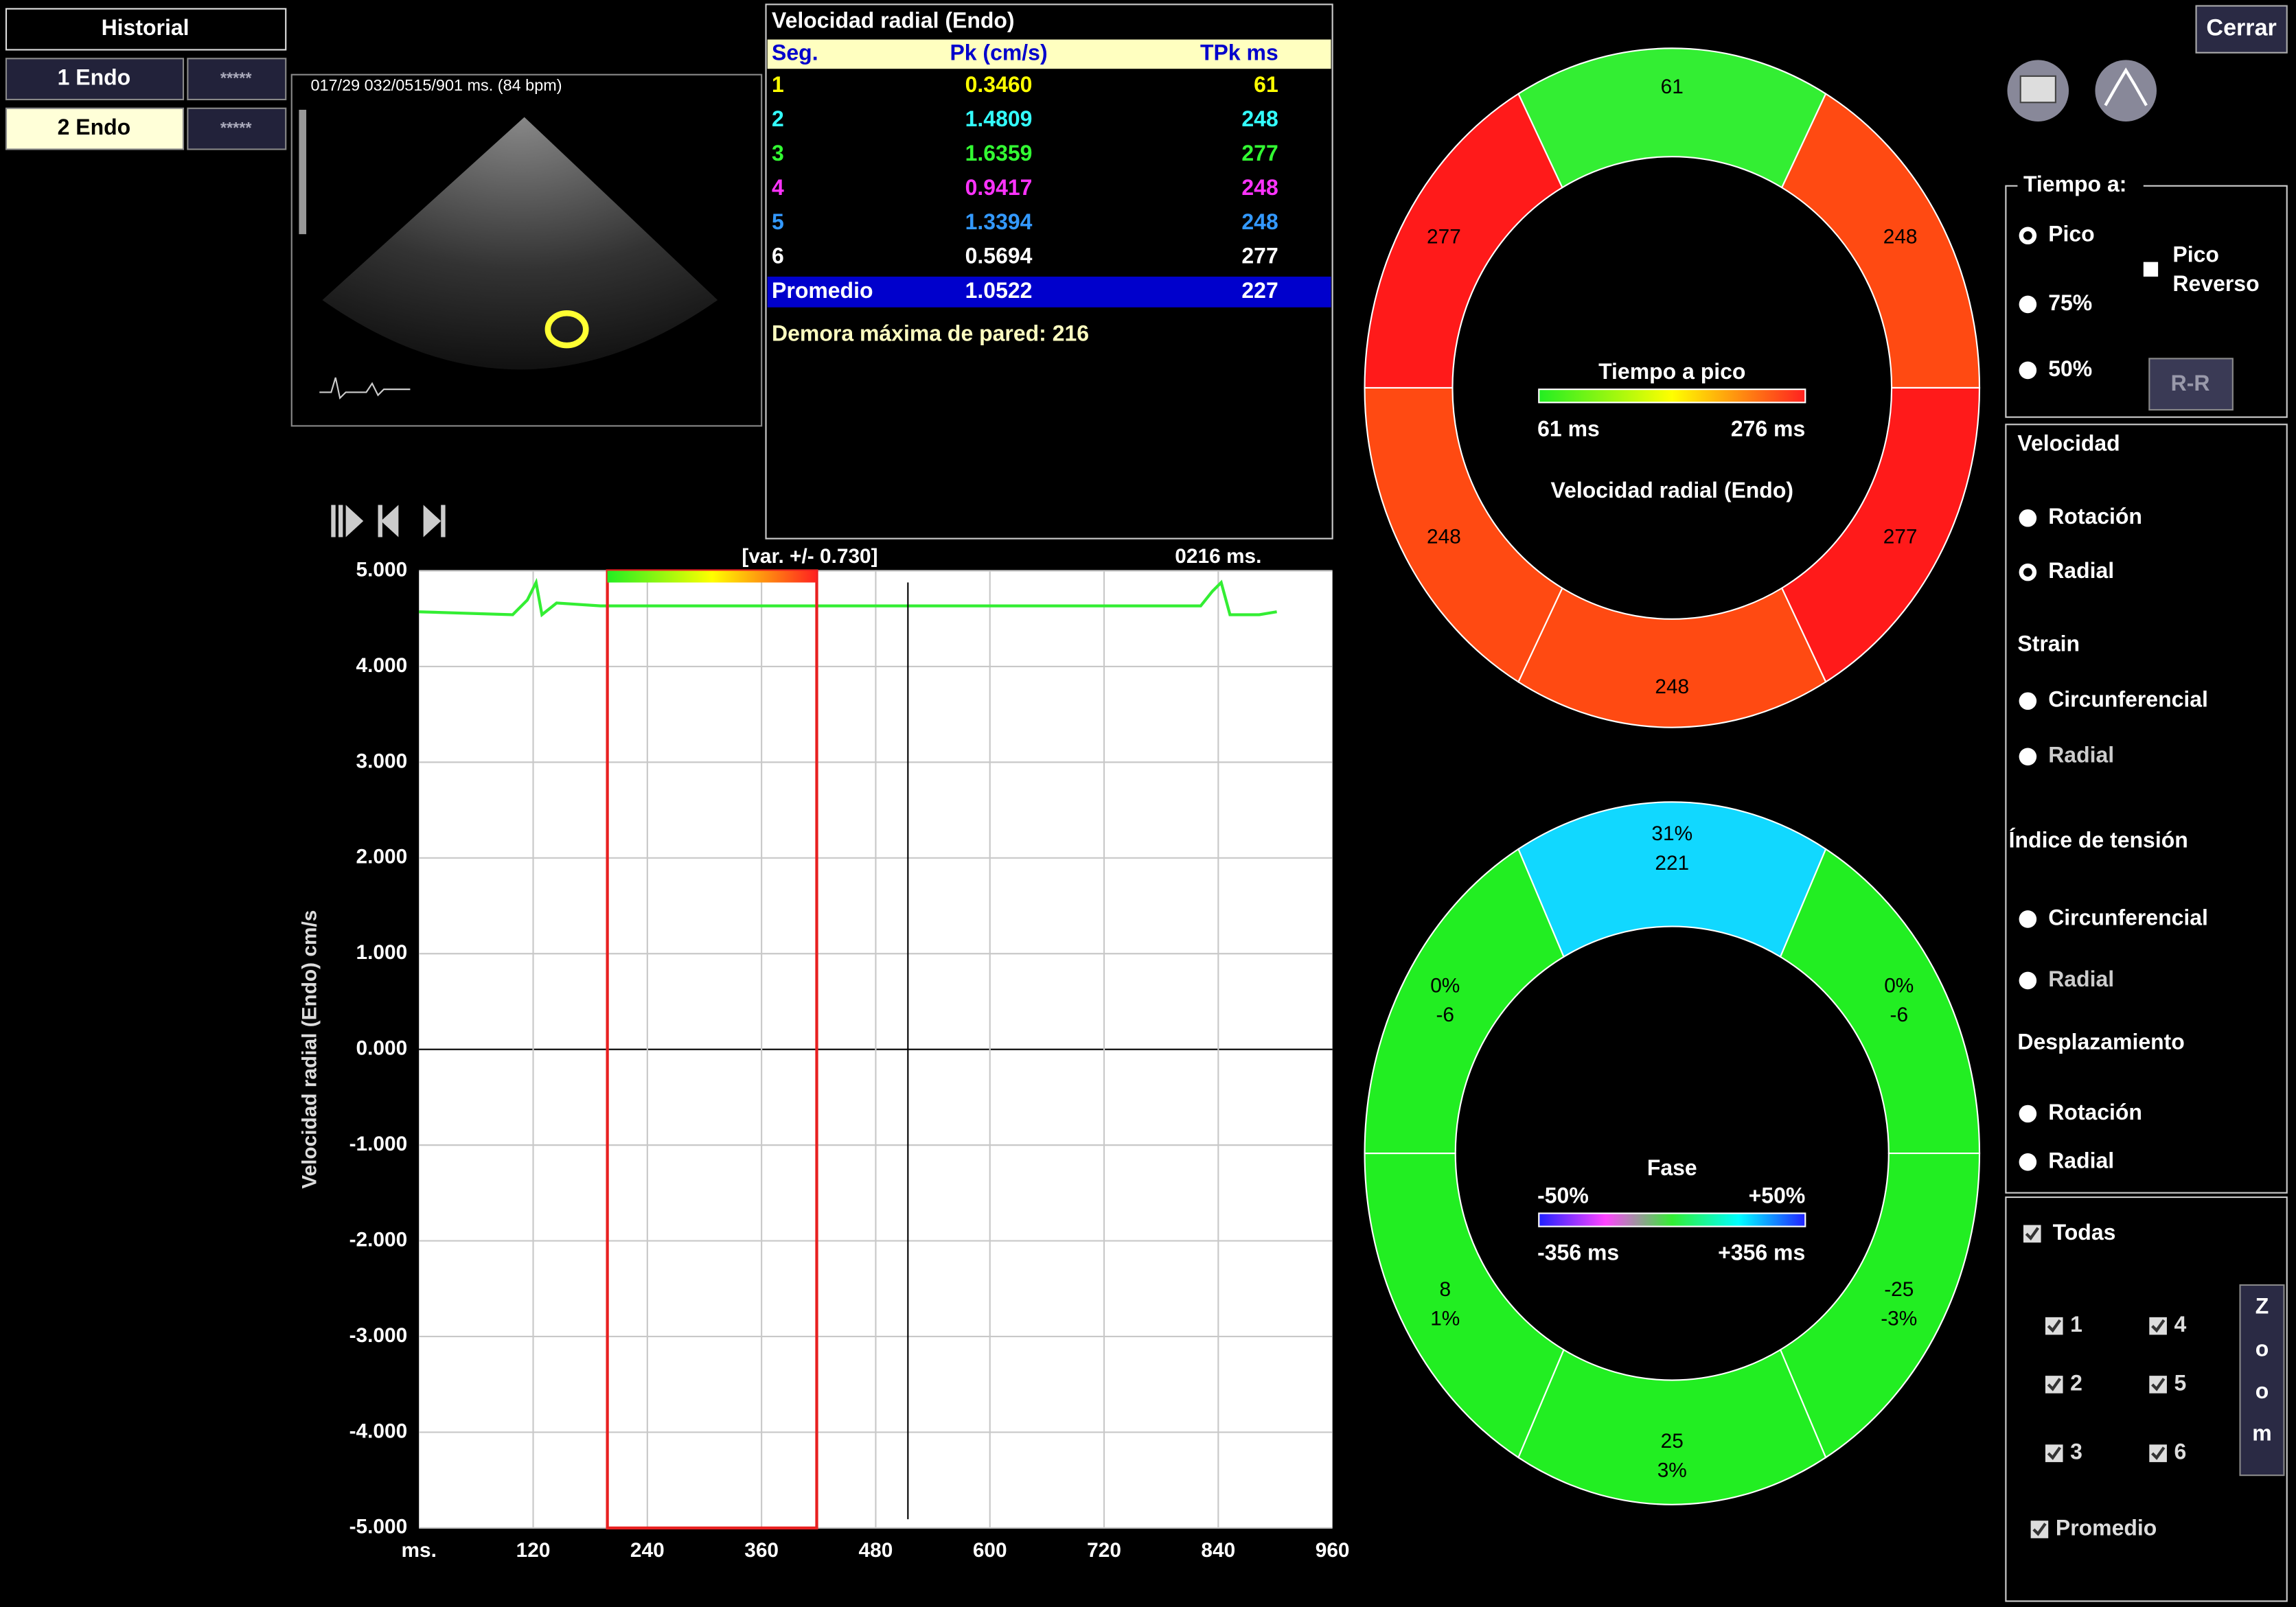  Describe the element at coordinates (2076, 1452) in the screenshot. I see `series-toggle-label: 3` at that location.